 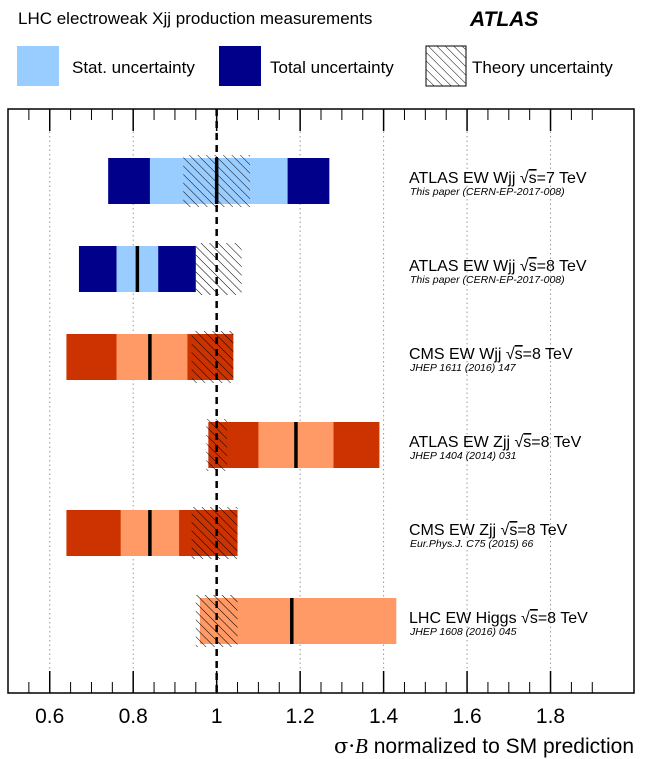 I want to click on measurement-label: ATLAS EW Zjj √s=8 TeV, so click(x=495, y=442).